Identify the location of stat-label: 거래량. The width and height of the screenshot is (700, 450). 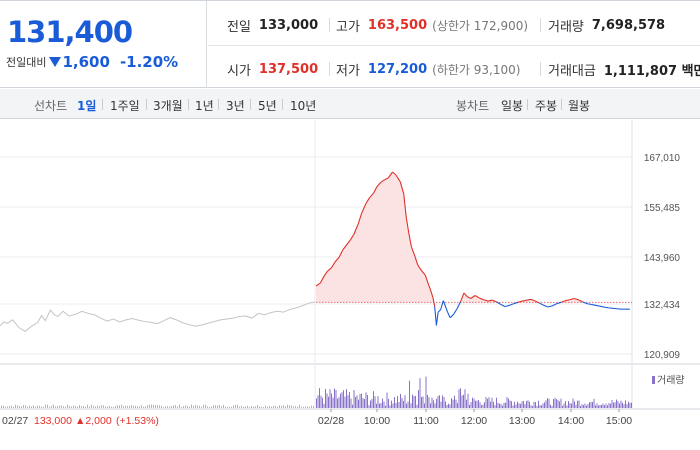
(566, 27).